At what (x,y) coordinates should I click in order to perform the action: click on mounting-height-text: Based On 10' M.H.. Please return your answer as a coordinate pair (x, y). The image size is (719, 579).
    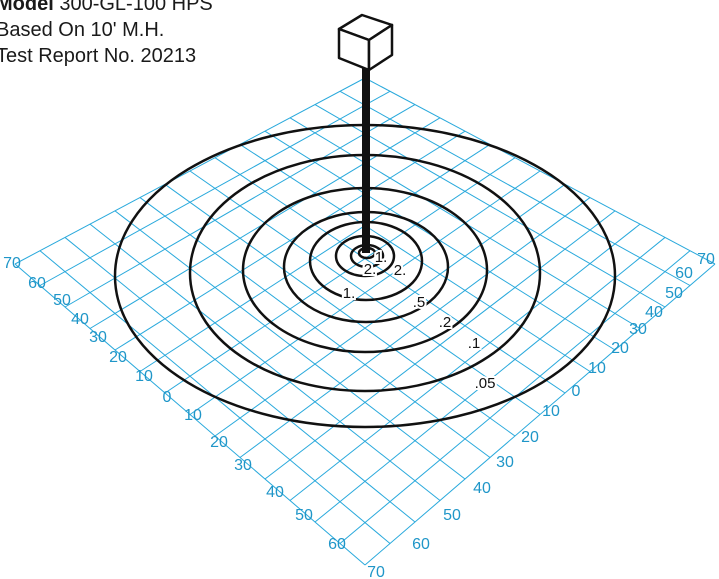
    Looking at the image, I should click on (82, 30).